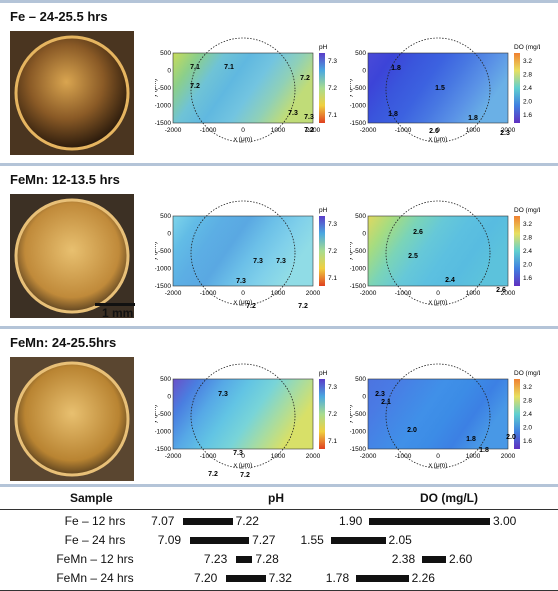 This screenshot has width=558, height=591. Describe the element at coordinates (95, 540) in the screenshot. I see `sample-name: Fe – 24 hrs` at that location.